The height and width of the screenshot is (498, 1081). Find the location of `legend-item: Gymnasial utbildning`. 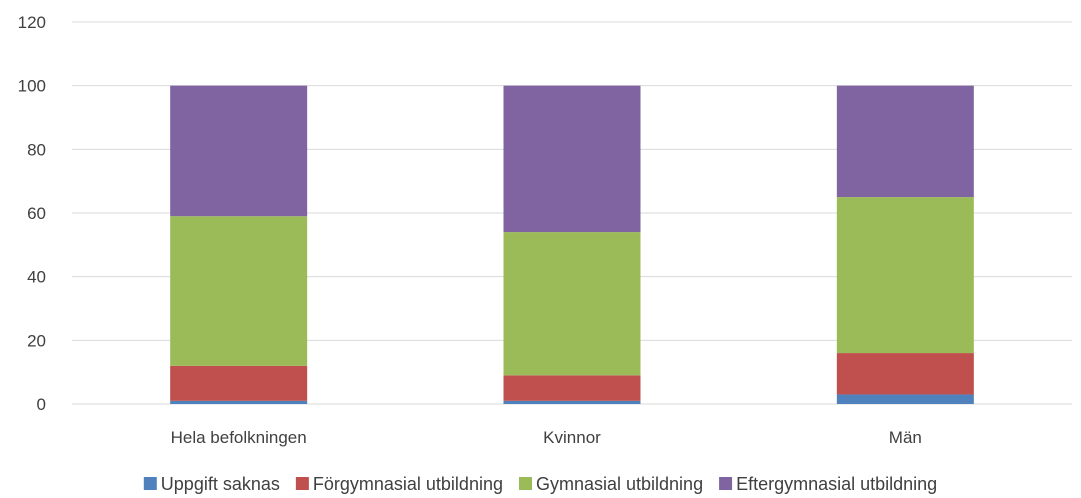

legend-item: Gymnasial utbildning is located at coordinates (610, 484).